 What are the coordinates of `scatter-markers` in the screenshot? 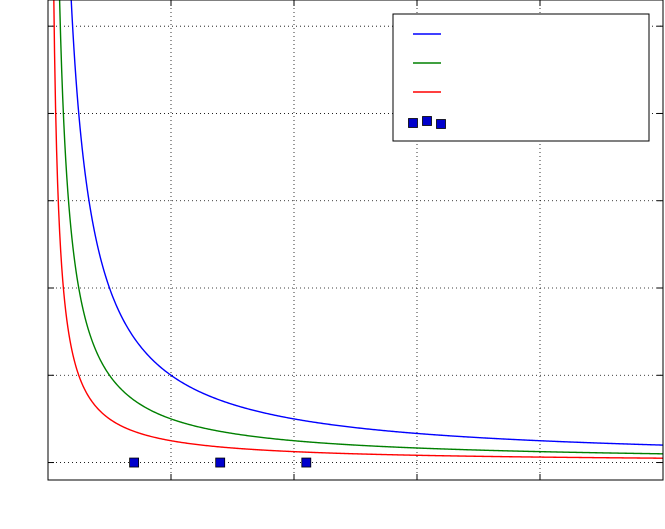 It's located at (220, 462).